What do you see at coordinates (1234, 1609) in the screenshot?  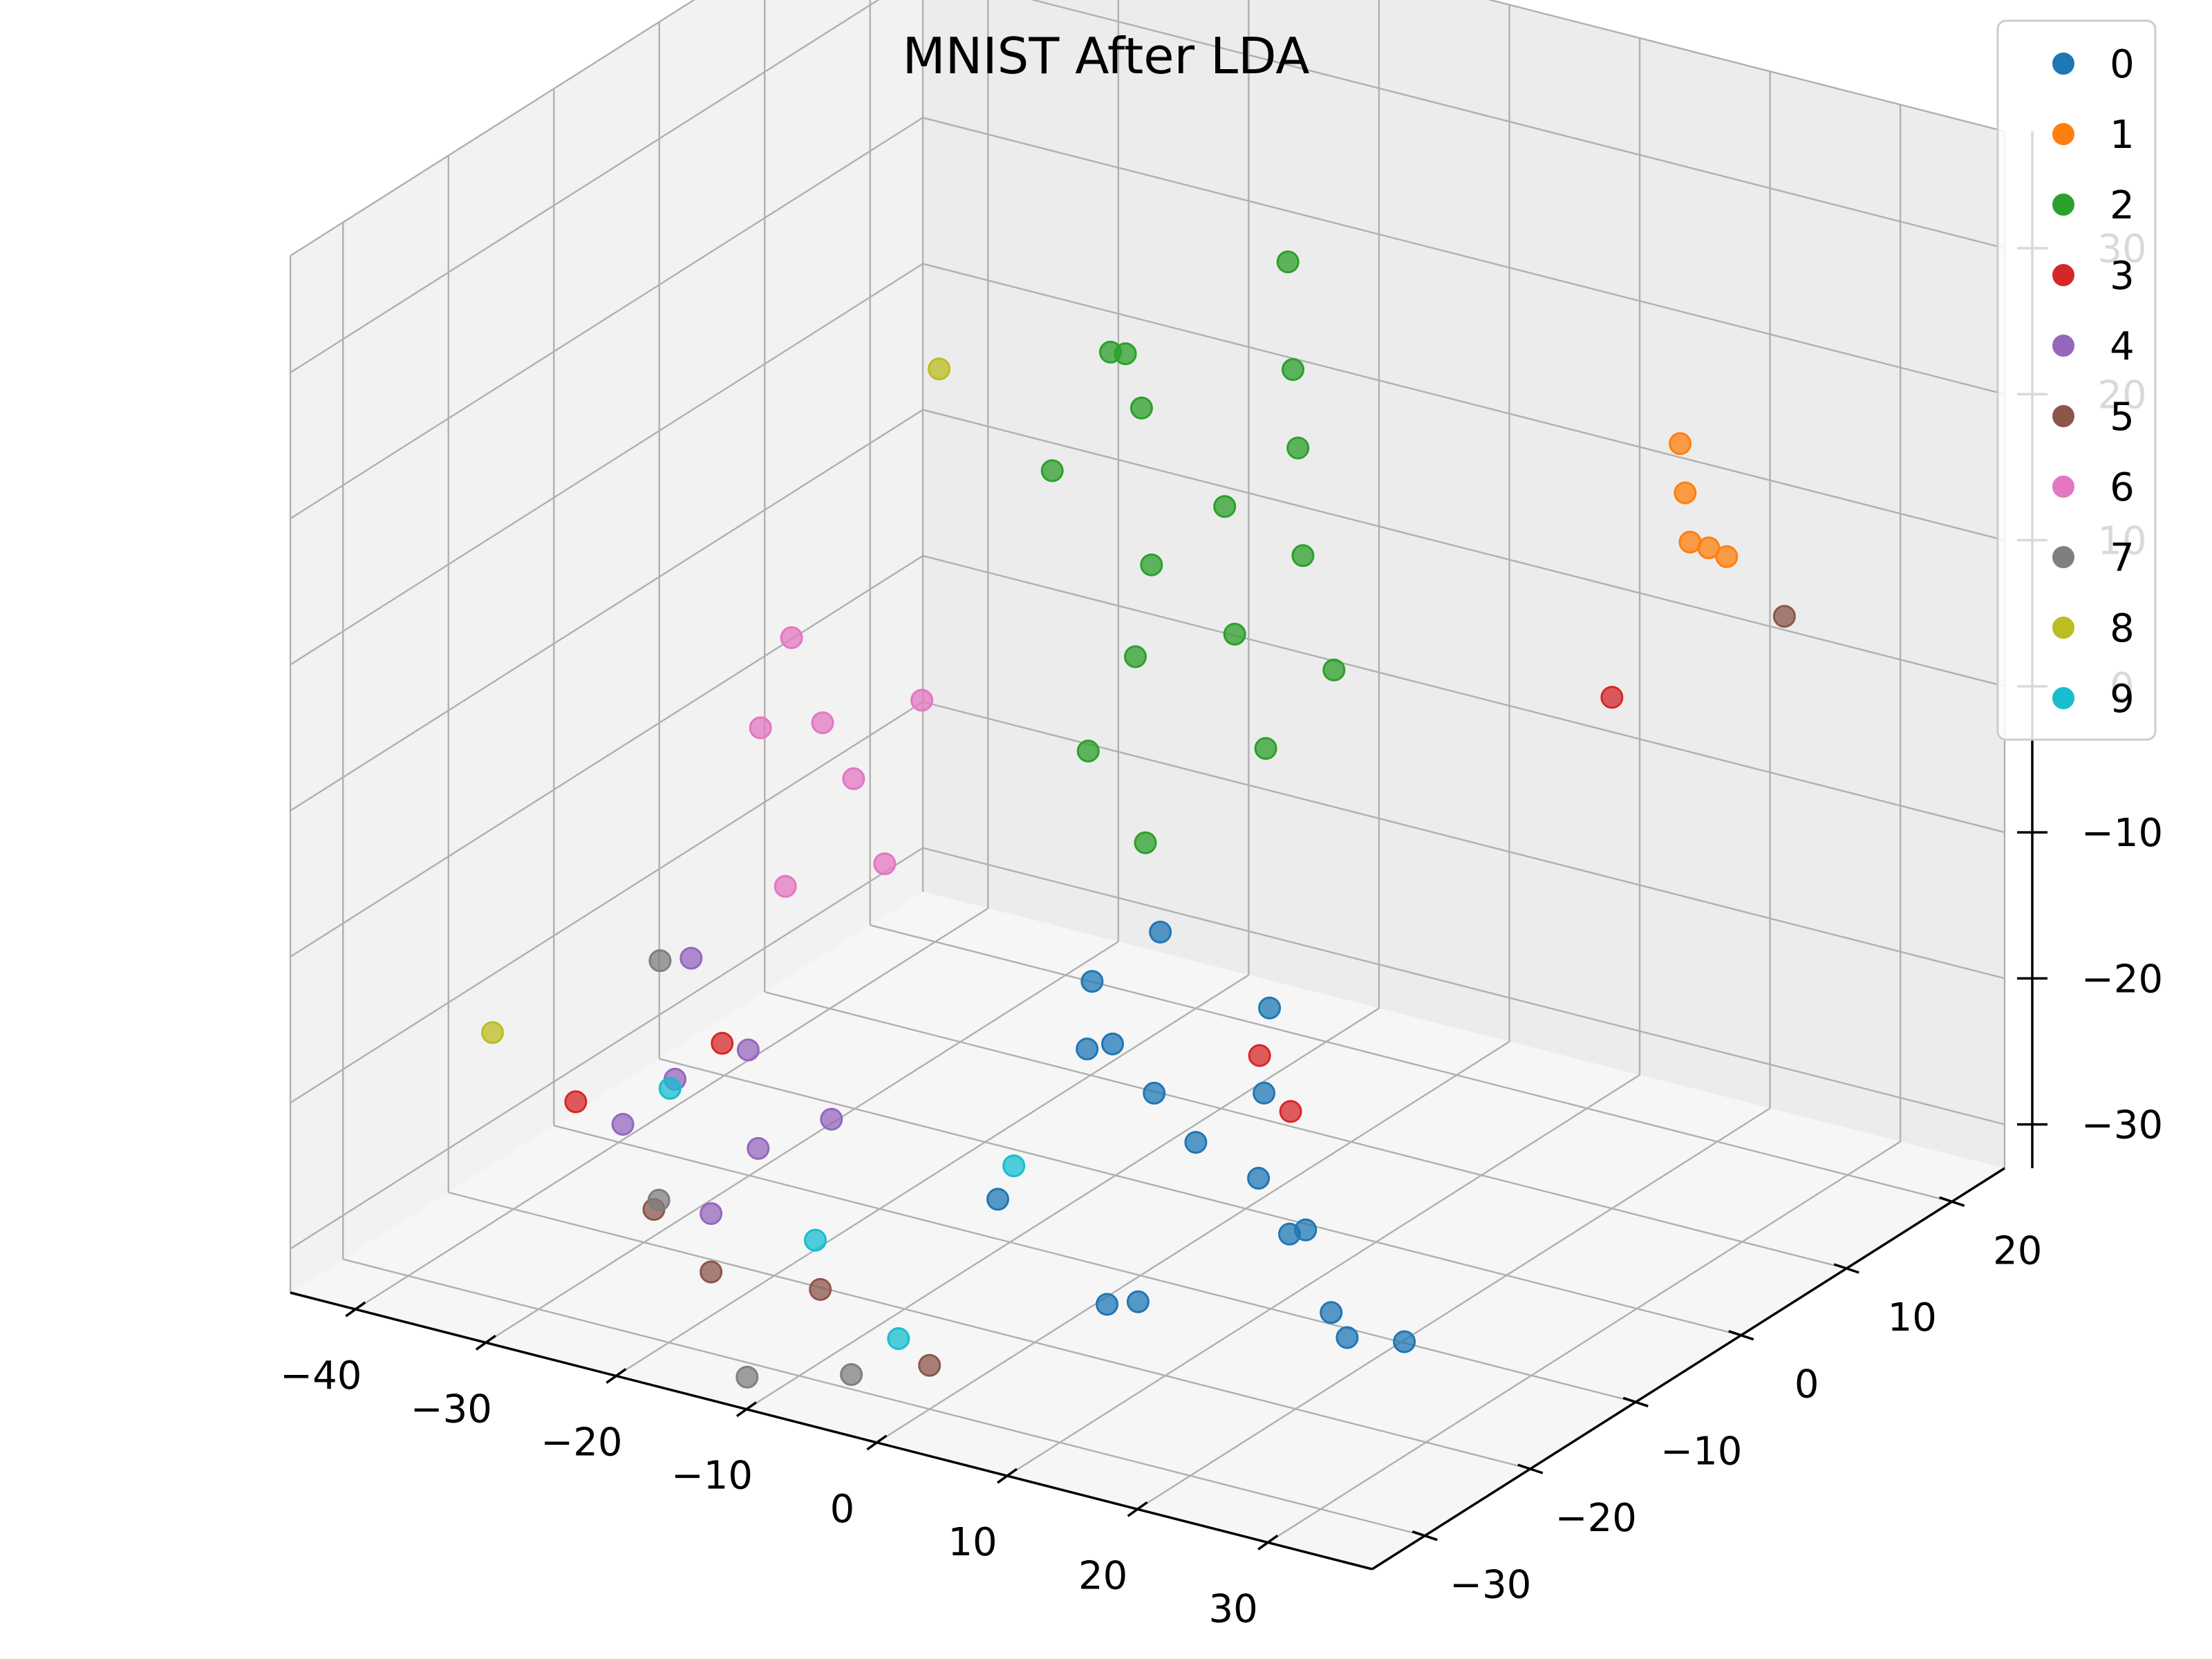 I see `tick-label: 30` at bounding box center [1234, 1609].